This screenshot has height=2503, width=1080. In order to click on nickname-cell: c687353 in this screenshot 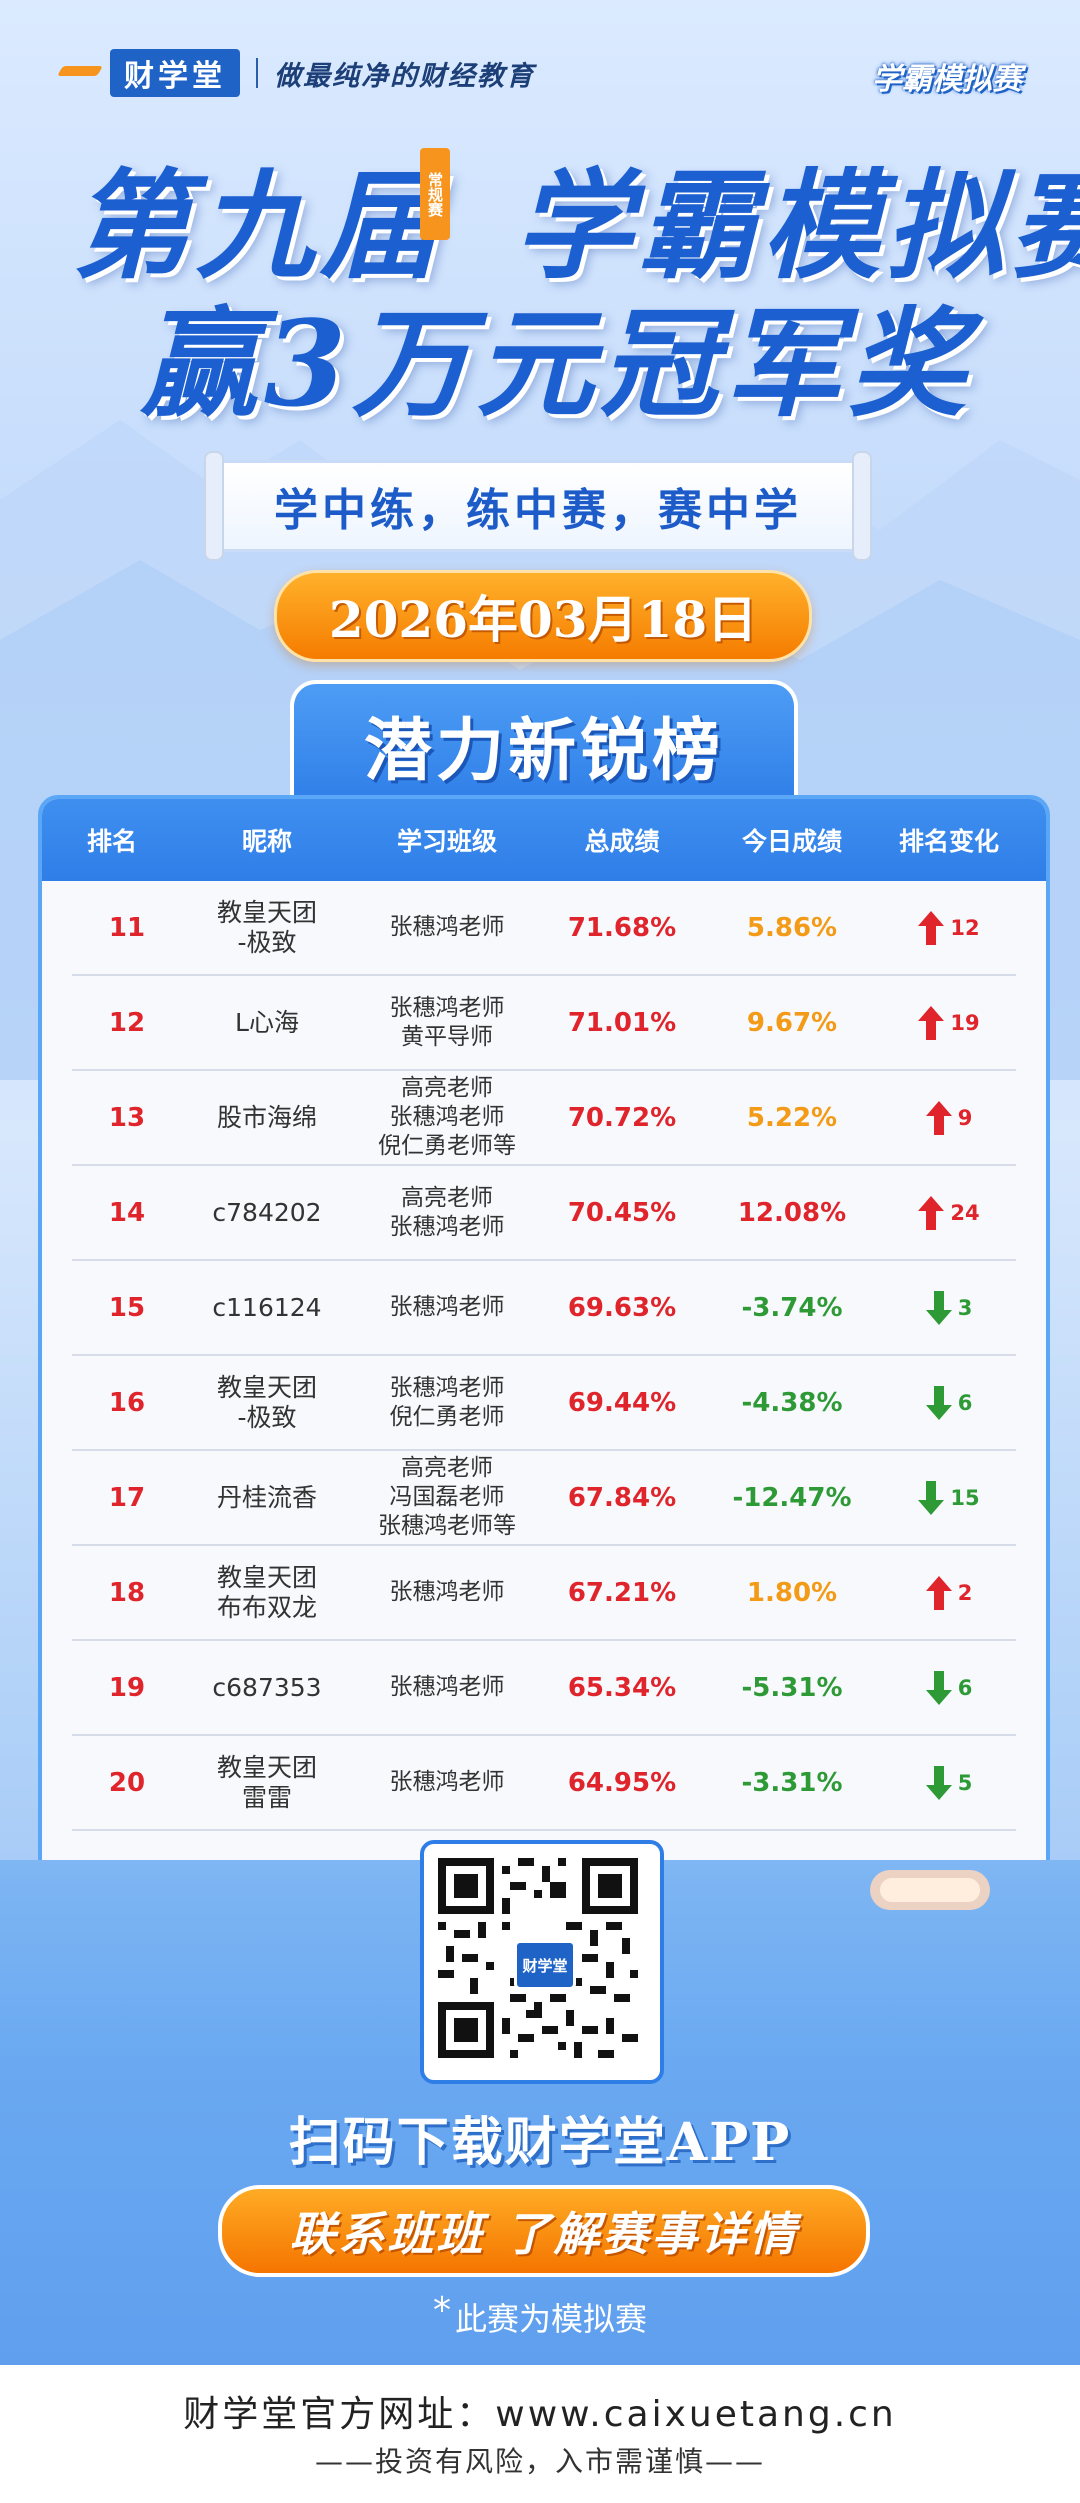, I will do `click(267, 1688)`.